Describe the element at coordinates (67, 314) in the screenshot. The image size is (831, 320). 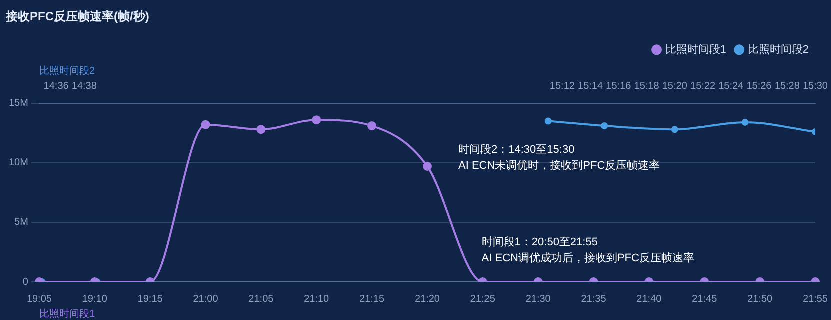
I see `x-axis-title: 比照时间段1` at that location.